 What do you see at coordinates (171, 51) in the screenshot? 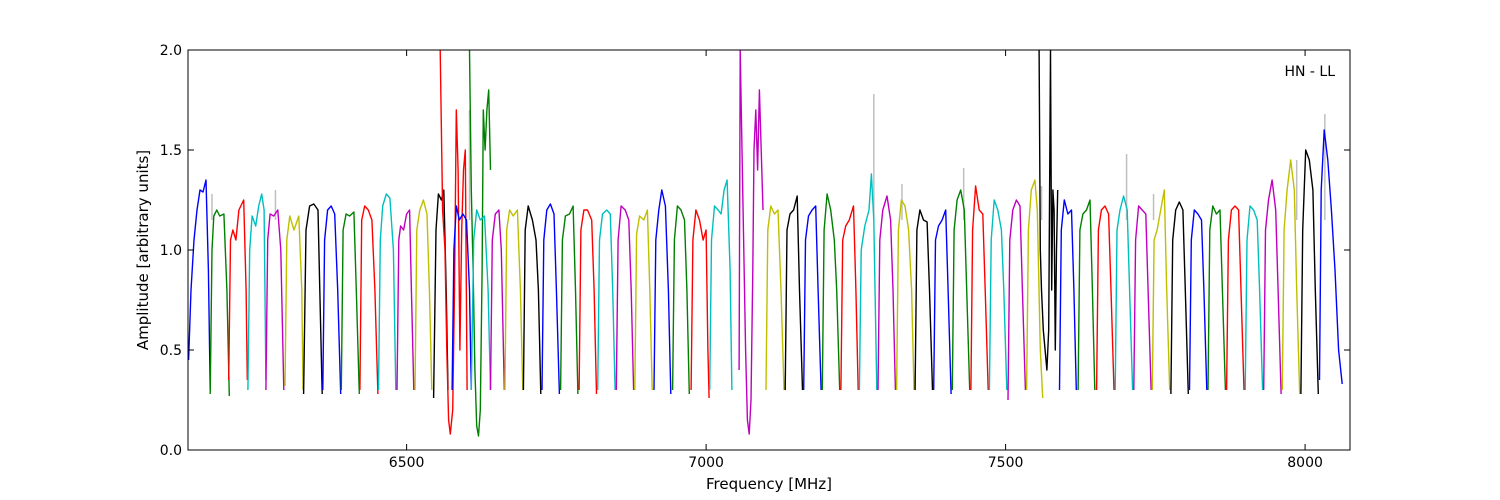
I see `y-tick-label: 2.0` at bounding box center [171, 51].